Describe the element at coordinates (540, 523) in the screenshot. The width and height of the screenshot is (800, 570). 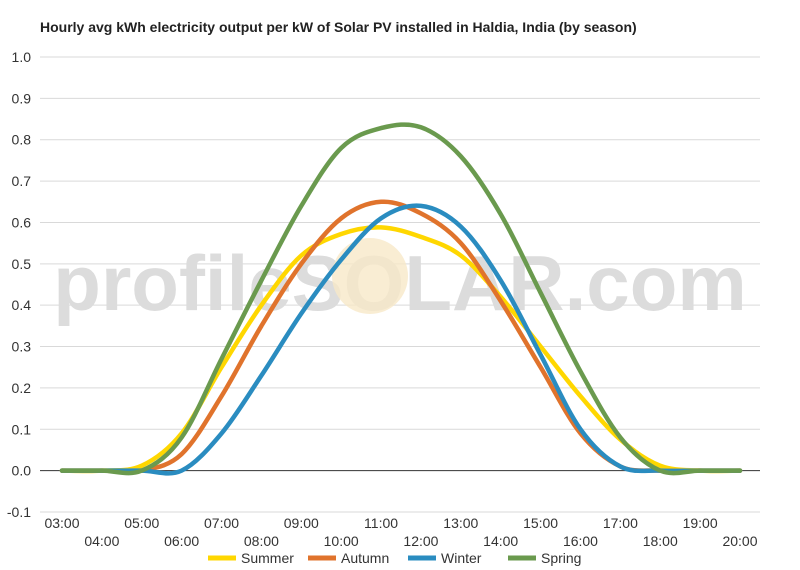
I see `x-tick-label: 15:00` at that location.